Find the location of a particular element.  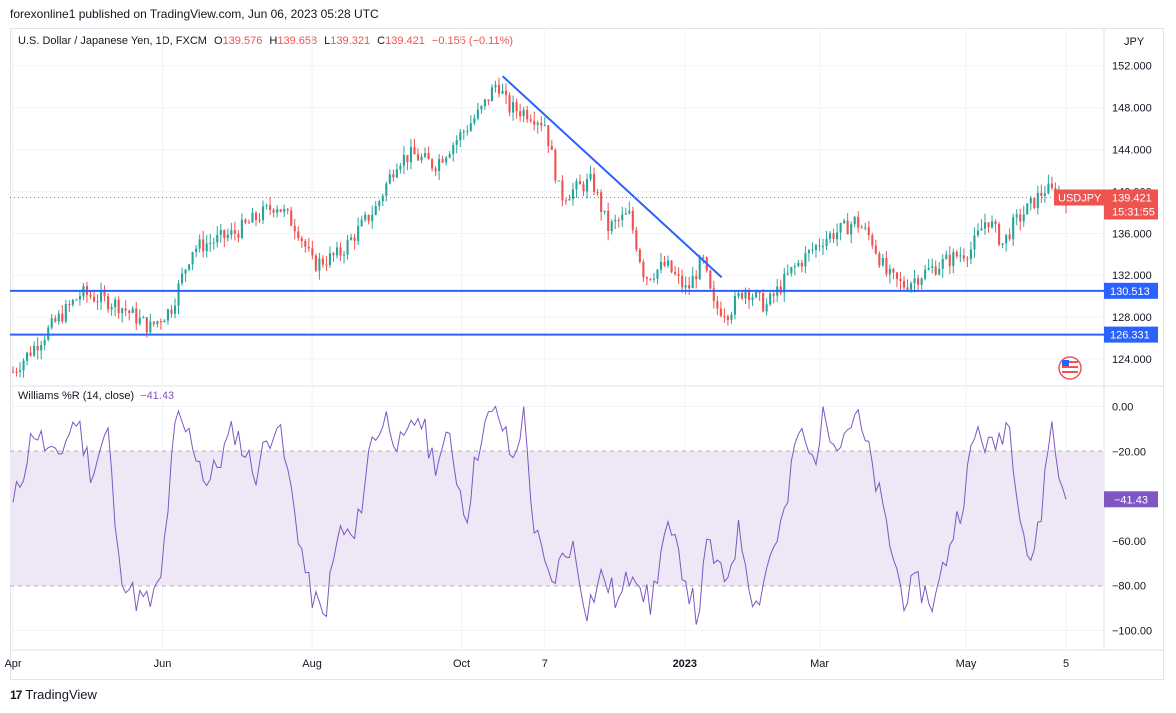

time-tick-label: Jun is located at coordinates (163, 664).